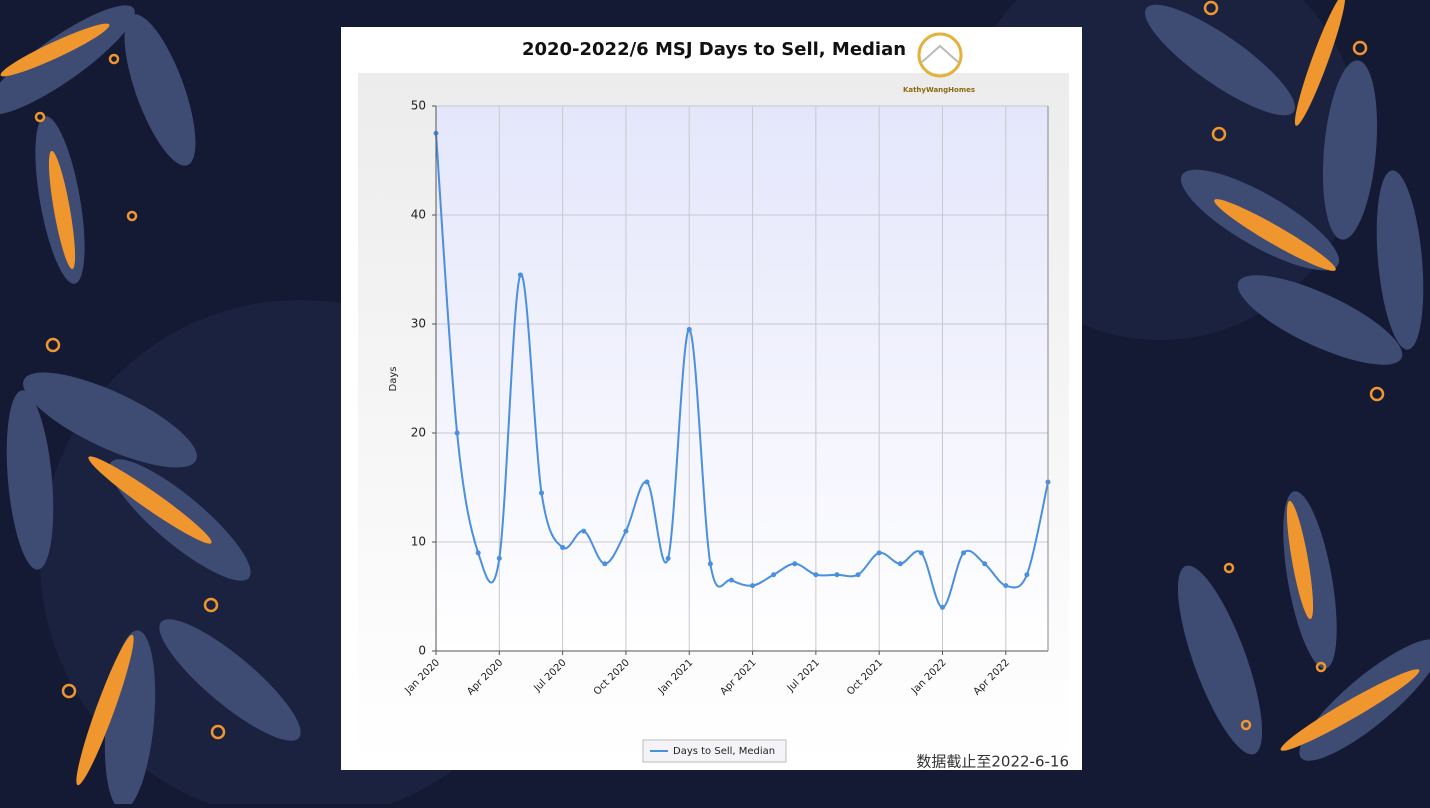 The image size is (1430, 808). Describe the element at coordinates (714, 49) in the screenshot. I see `chart-title: 2020-2022/6 MSJ Days to Sell, Median` at that location.